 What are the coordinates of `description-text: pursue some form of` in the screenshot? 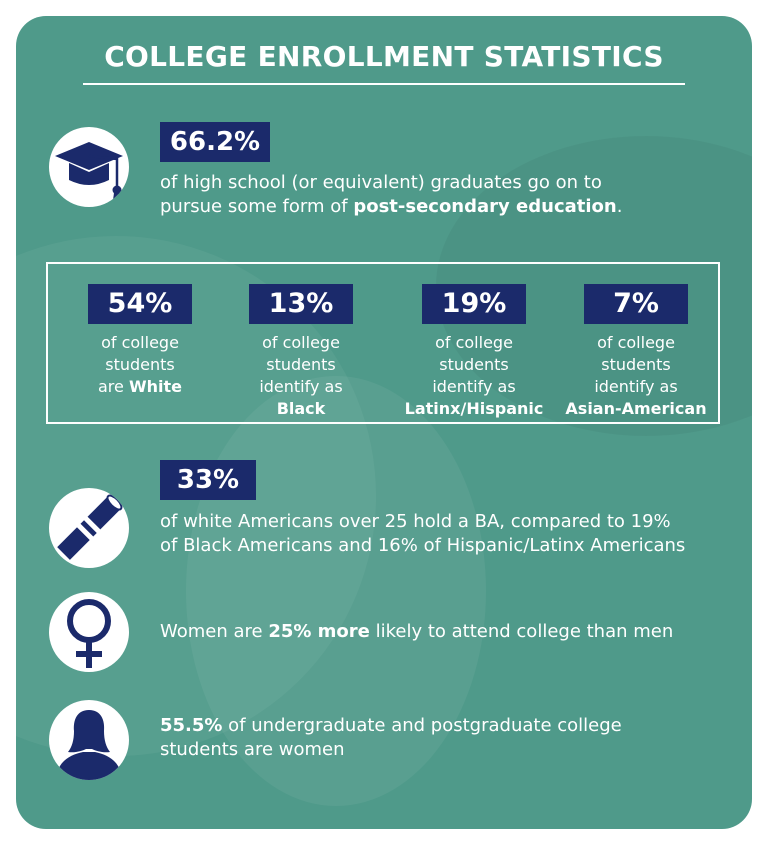 It's located at (257, 206).